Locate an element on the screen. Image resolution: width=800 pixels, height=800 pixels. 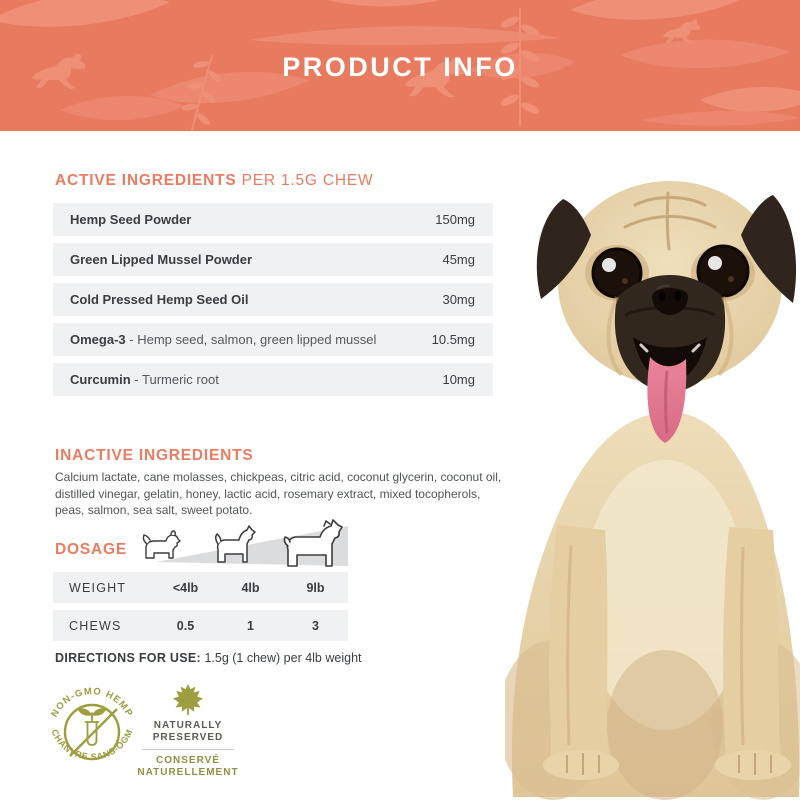
ingredient-amount: 10.5mg is located at coordinates (453, 339).